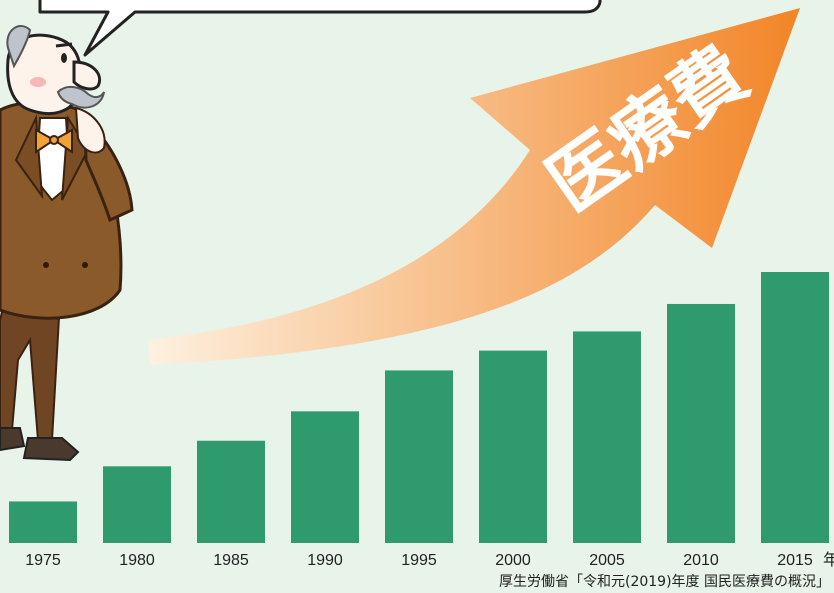 This screenshot has width=834, height=593. Describe the element at coordinates (137, 504) in the screenshot. I see `bar-1980` at that location.